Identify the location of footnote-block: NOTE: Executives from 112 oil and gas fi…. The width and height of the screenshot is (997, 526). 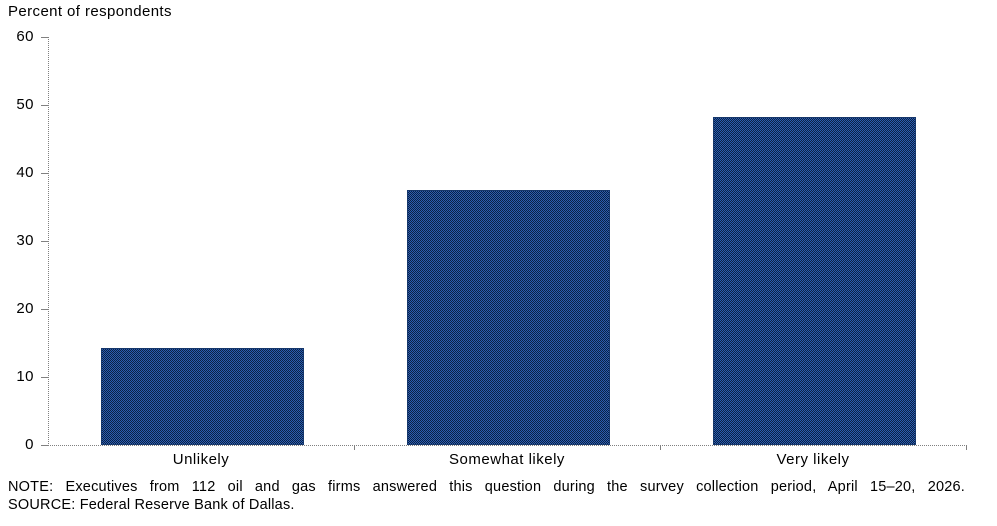
(486, 496).